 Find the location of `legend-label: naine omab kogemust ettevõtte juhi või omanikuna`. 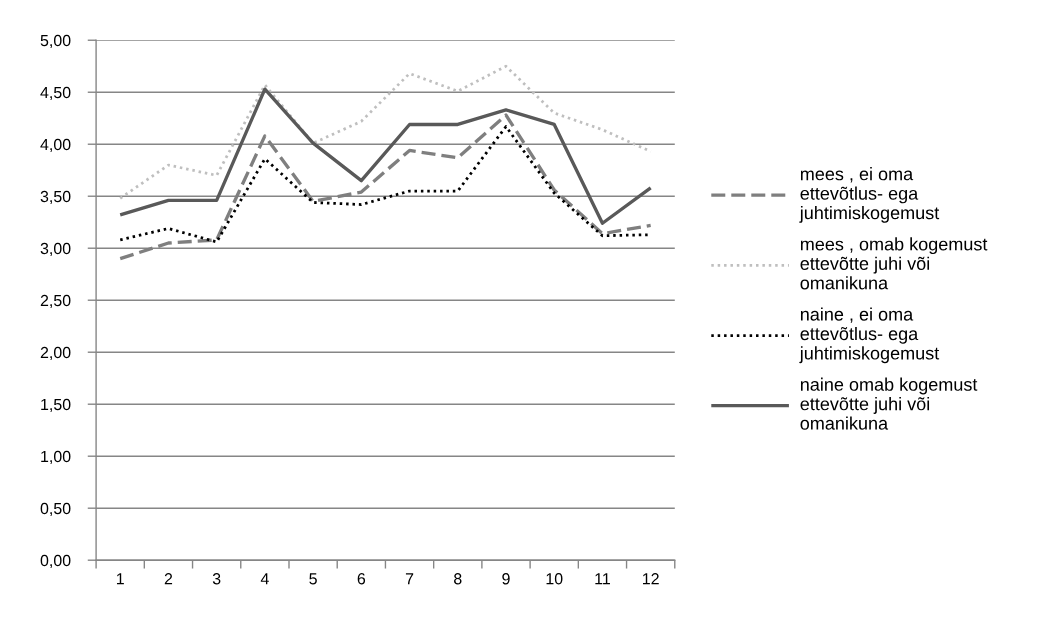

legend-label: naine omab kogemust ettevõtte juhi või omanikuna is located at coordinates (889, 403).